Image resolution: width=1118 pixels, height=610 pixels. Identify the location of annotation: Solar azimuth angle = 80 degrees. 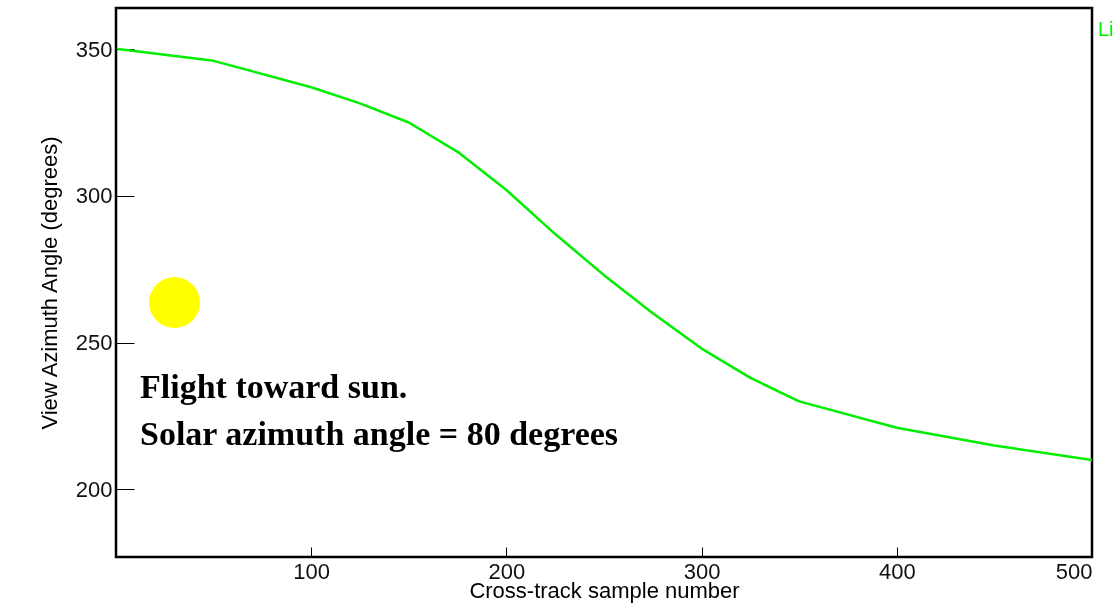
(379, 433).